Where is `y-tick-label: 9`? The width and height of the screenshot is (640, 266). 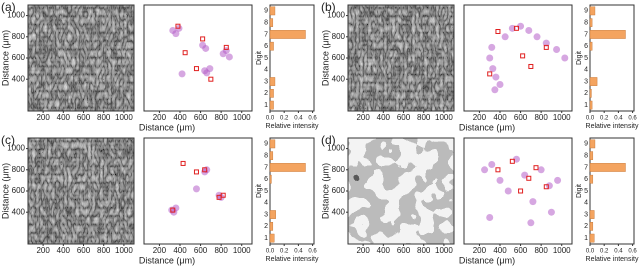
y-tick-label: 9 is located at coordinates (266, 144).